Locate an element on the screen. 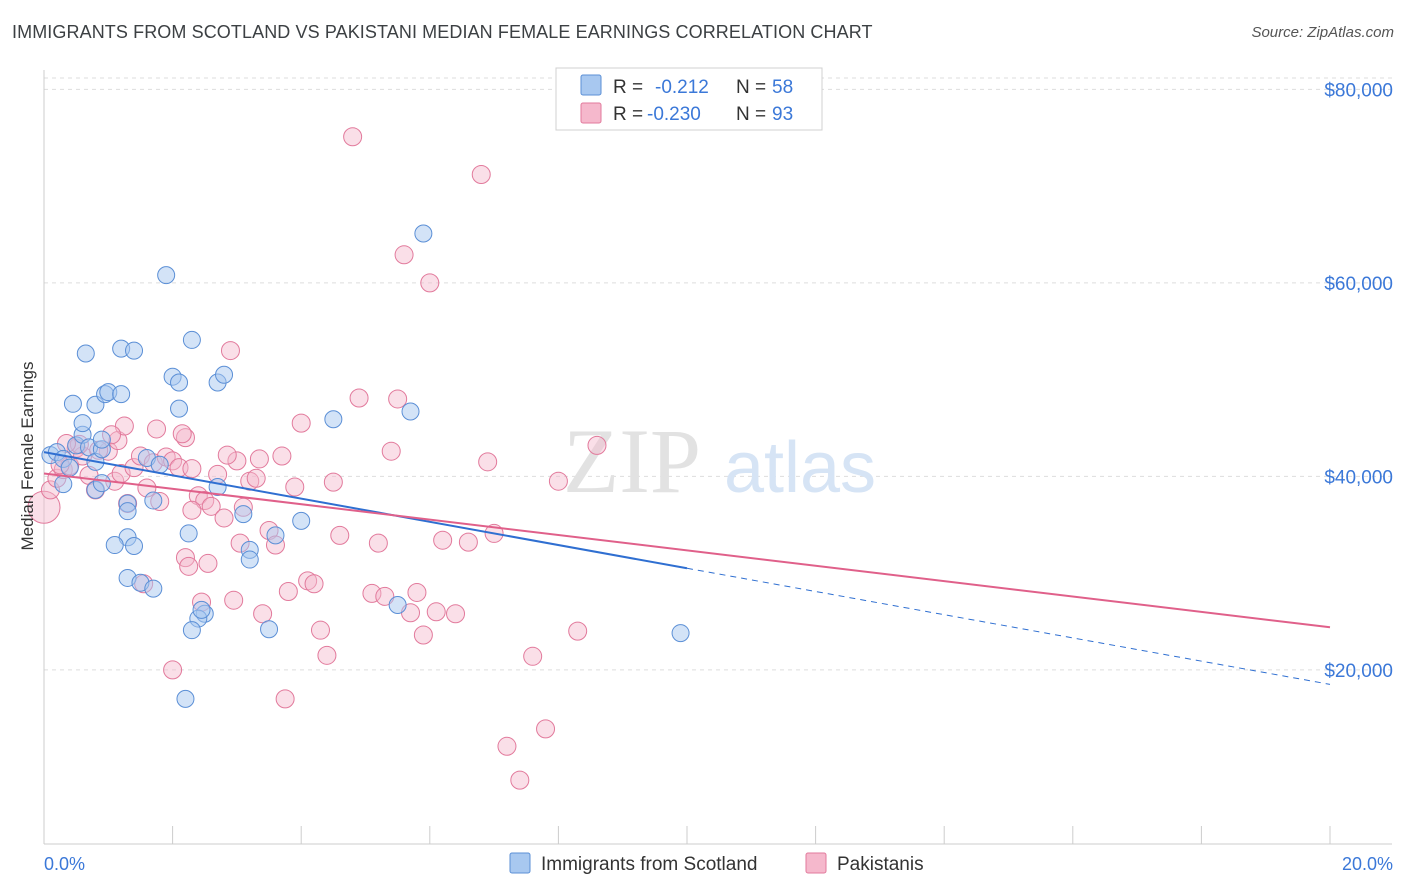  legend-r-value-2: -0.230 is located at coordinates (674, 114).